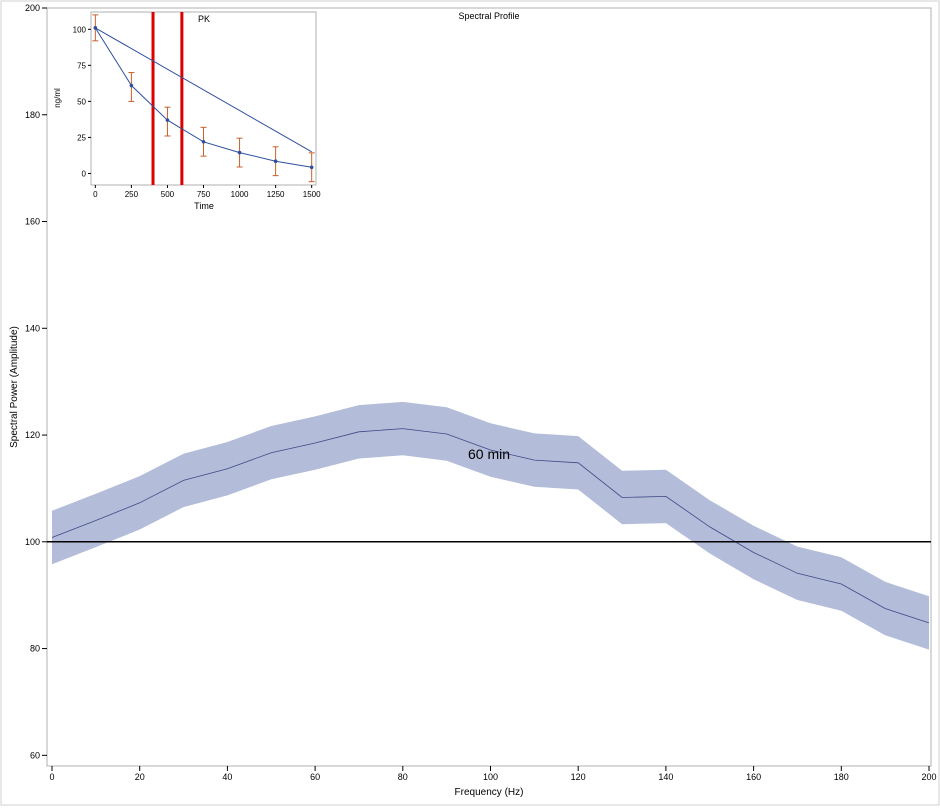 The height and width of the screenshot is (811, 940). I want to click on inset-series-line, so click(203, 90).